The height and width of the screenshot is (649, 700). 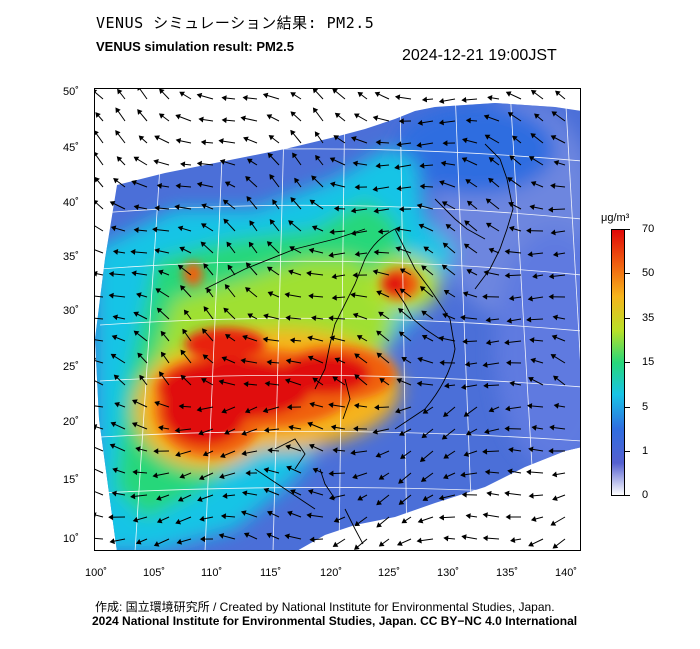 I want to click on lat-tick-label: 50˚, so click(x=71, y=92).